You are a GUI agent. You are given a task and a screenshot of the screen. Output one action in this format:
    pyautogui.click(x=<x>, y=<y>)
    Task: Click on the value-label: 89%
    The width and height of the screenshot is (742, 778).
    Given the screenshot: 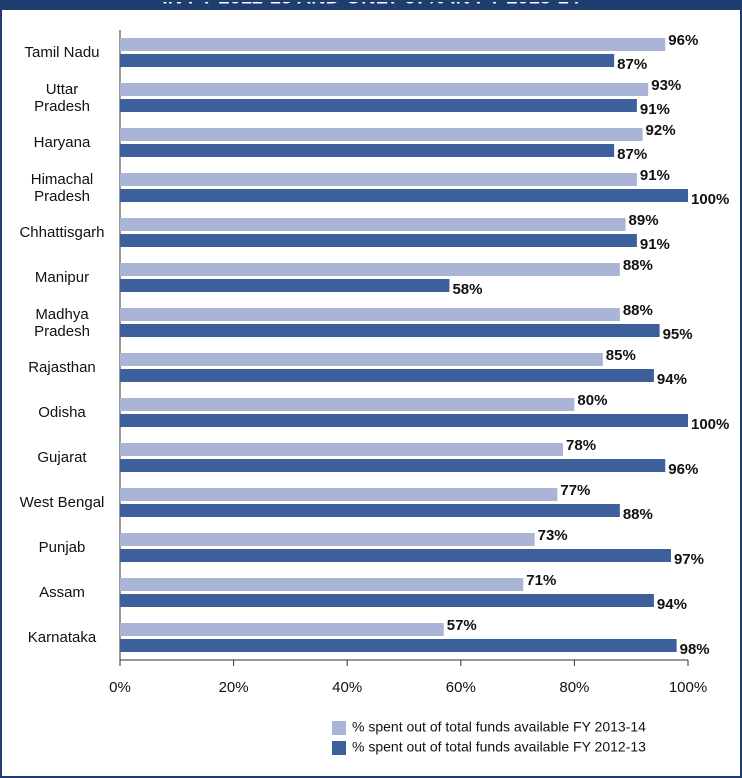 What is the action you would take?
    pyautogui.click(x=644, y=220)
    